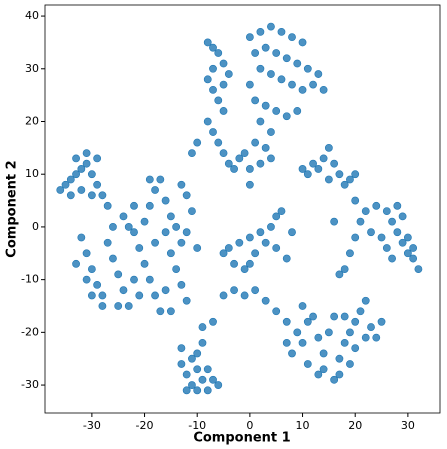 The image size is (447, 449). Describe the element at coordinates (145, 425) in the screenshot. I see `x-tick-label: -20` at that location.